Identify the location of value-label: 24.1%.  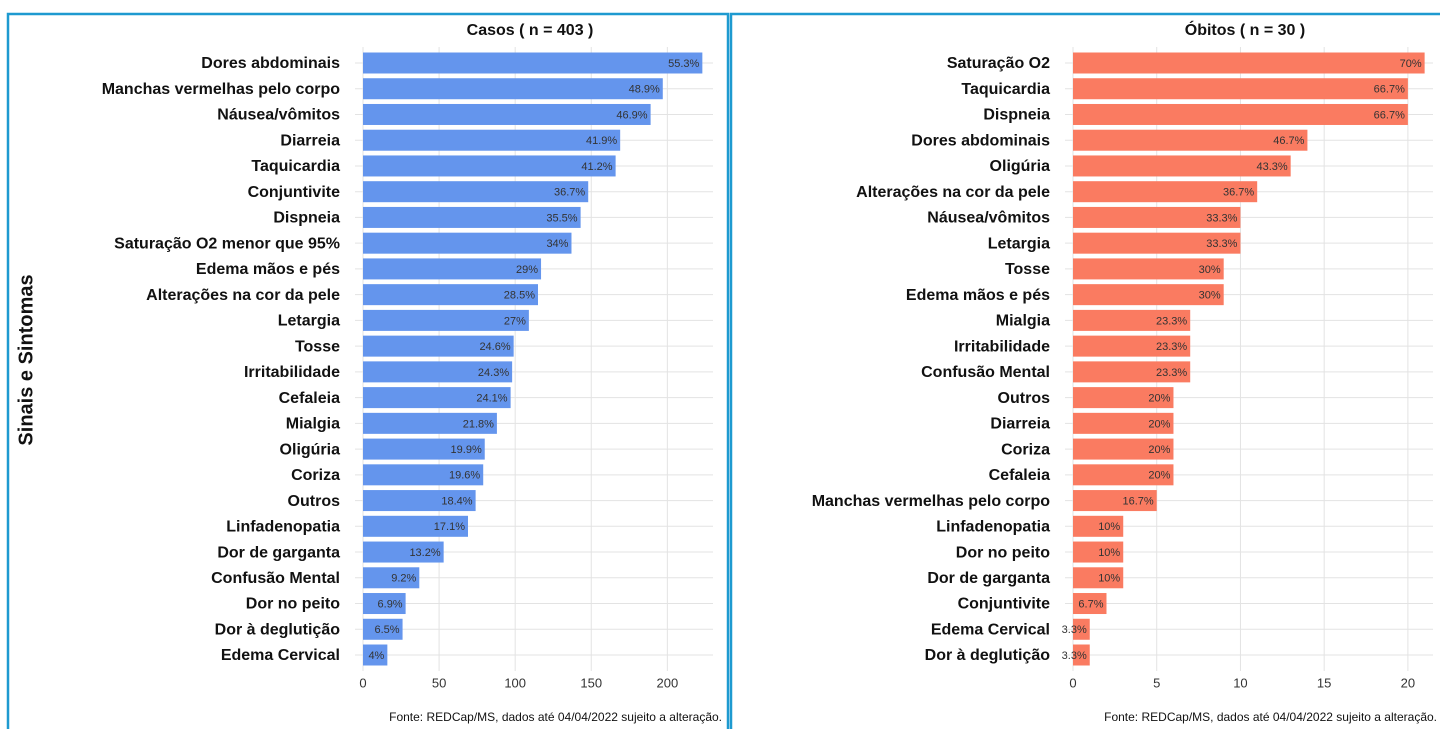
(491, 399).